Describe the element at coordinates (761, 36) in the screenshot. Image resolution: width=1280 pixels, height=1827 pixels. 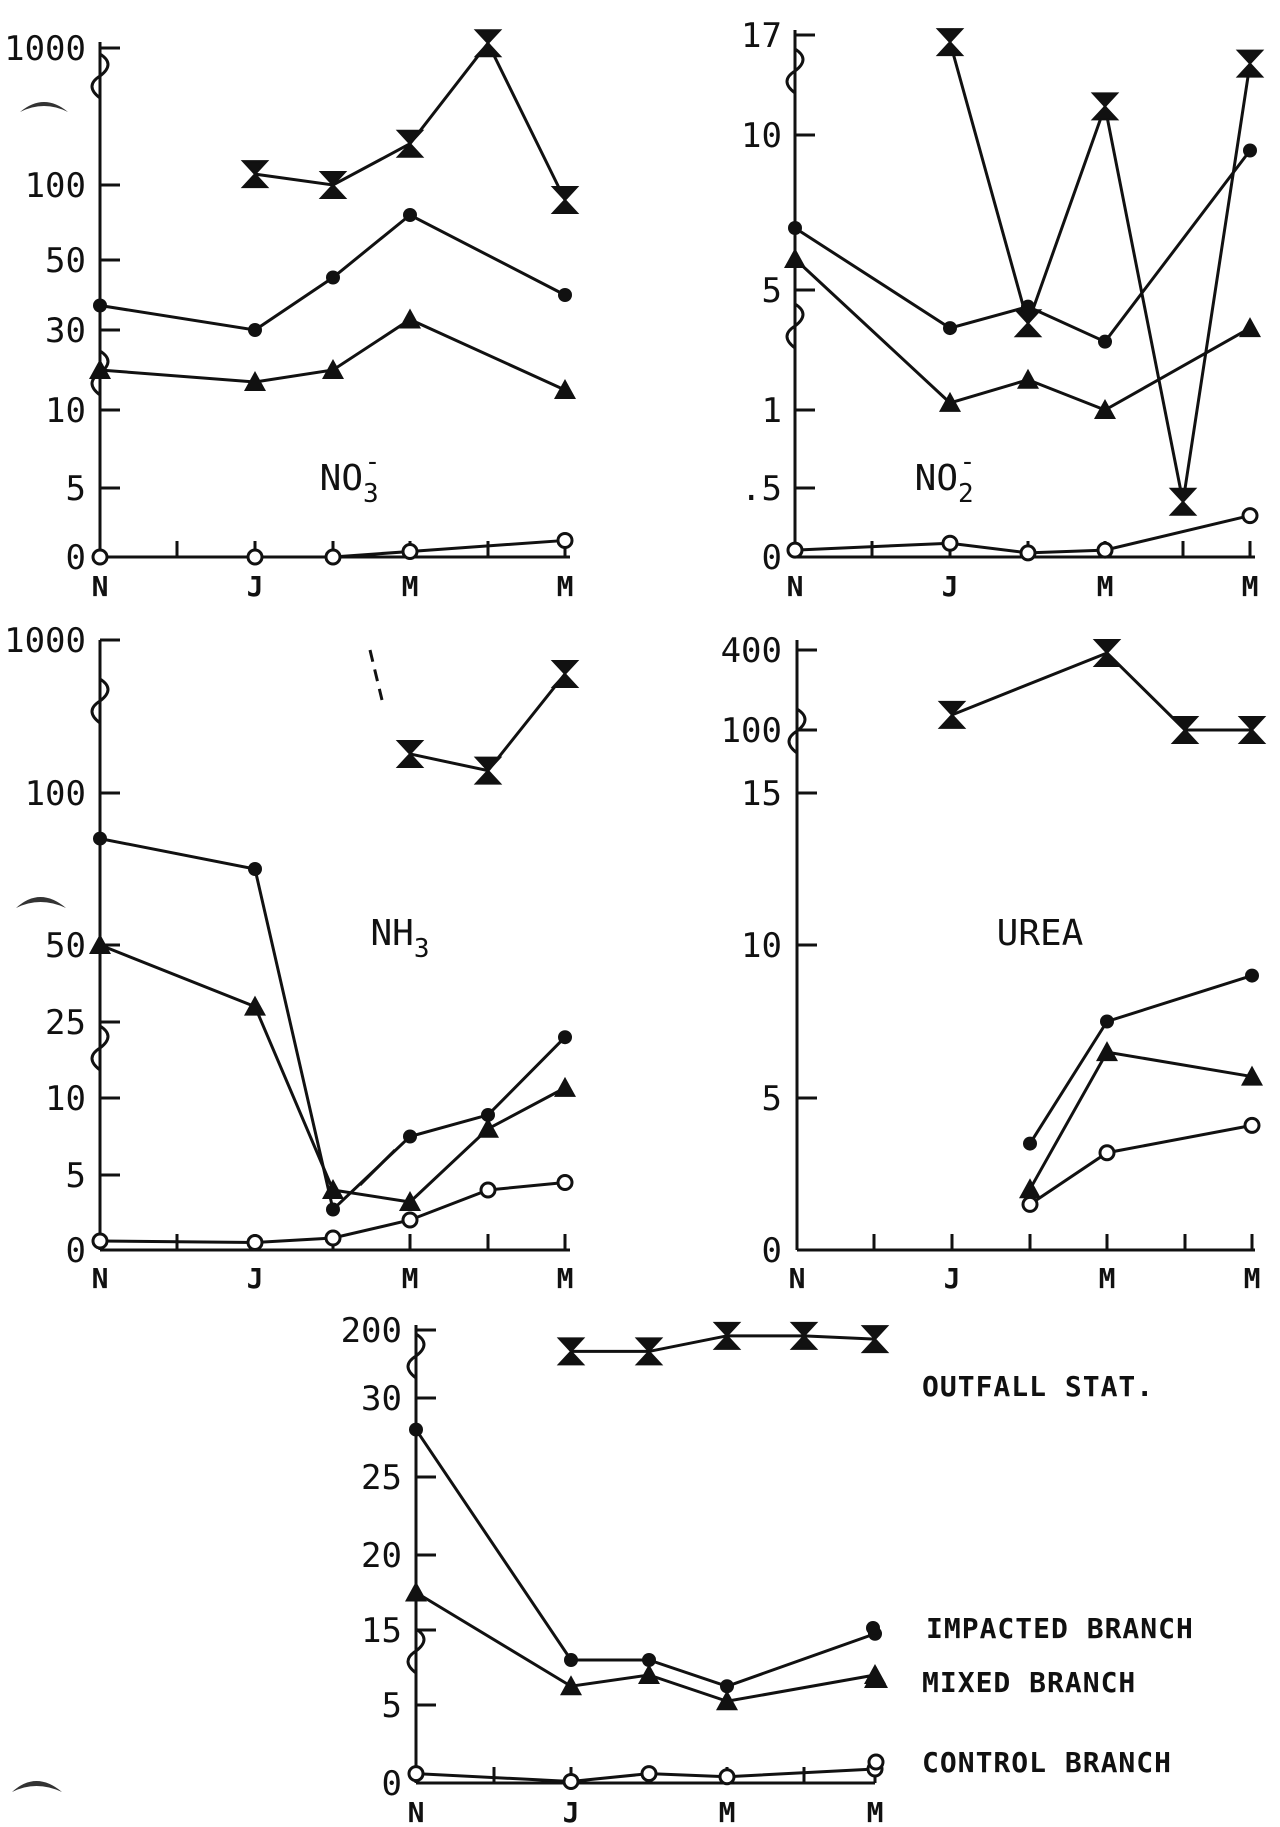
I see `y-tick-label: 17` at that location.